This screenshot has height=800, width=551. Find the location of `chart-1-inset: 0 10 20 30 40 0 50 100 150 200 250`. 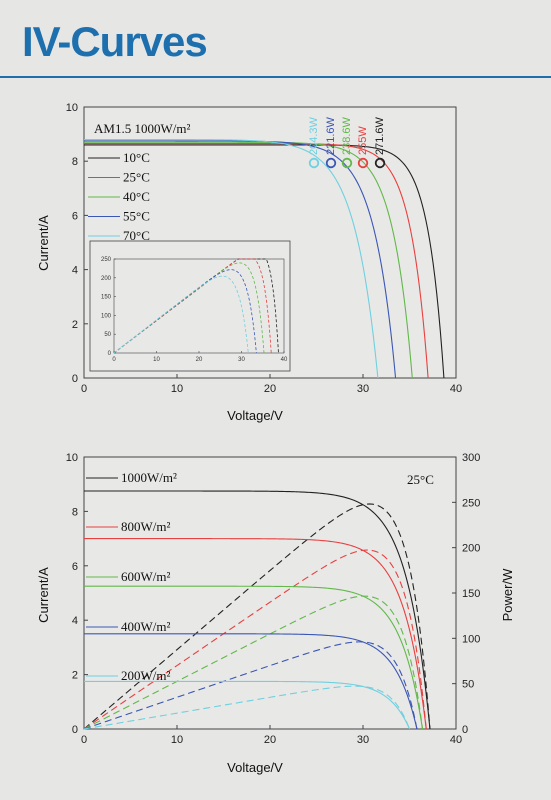

chart-1-inset: 0 10 20 30 40 0 50 100 150 200 250 is located at coordinates (190, 306).